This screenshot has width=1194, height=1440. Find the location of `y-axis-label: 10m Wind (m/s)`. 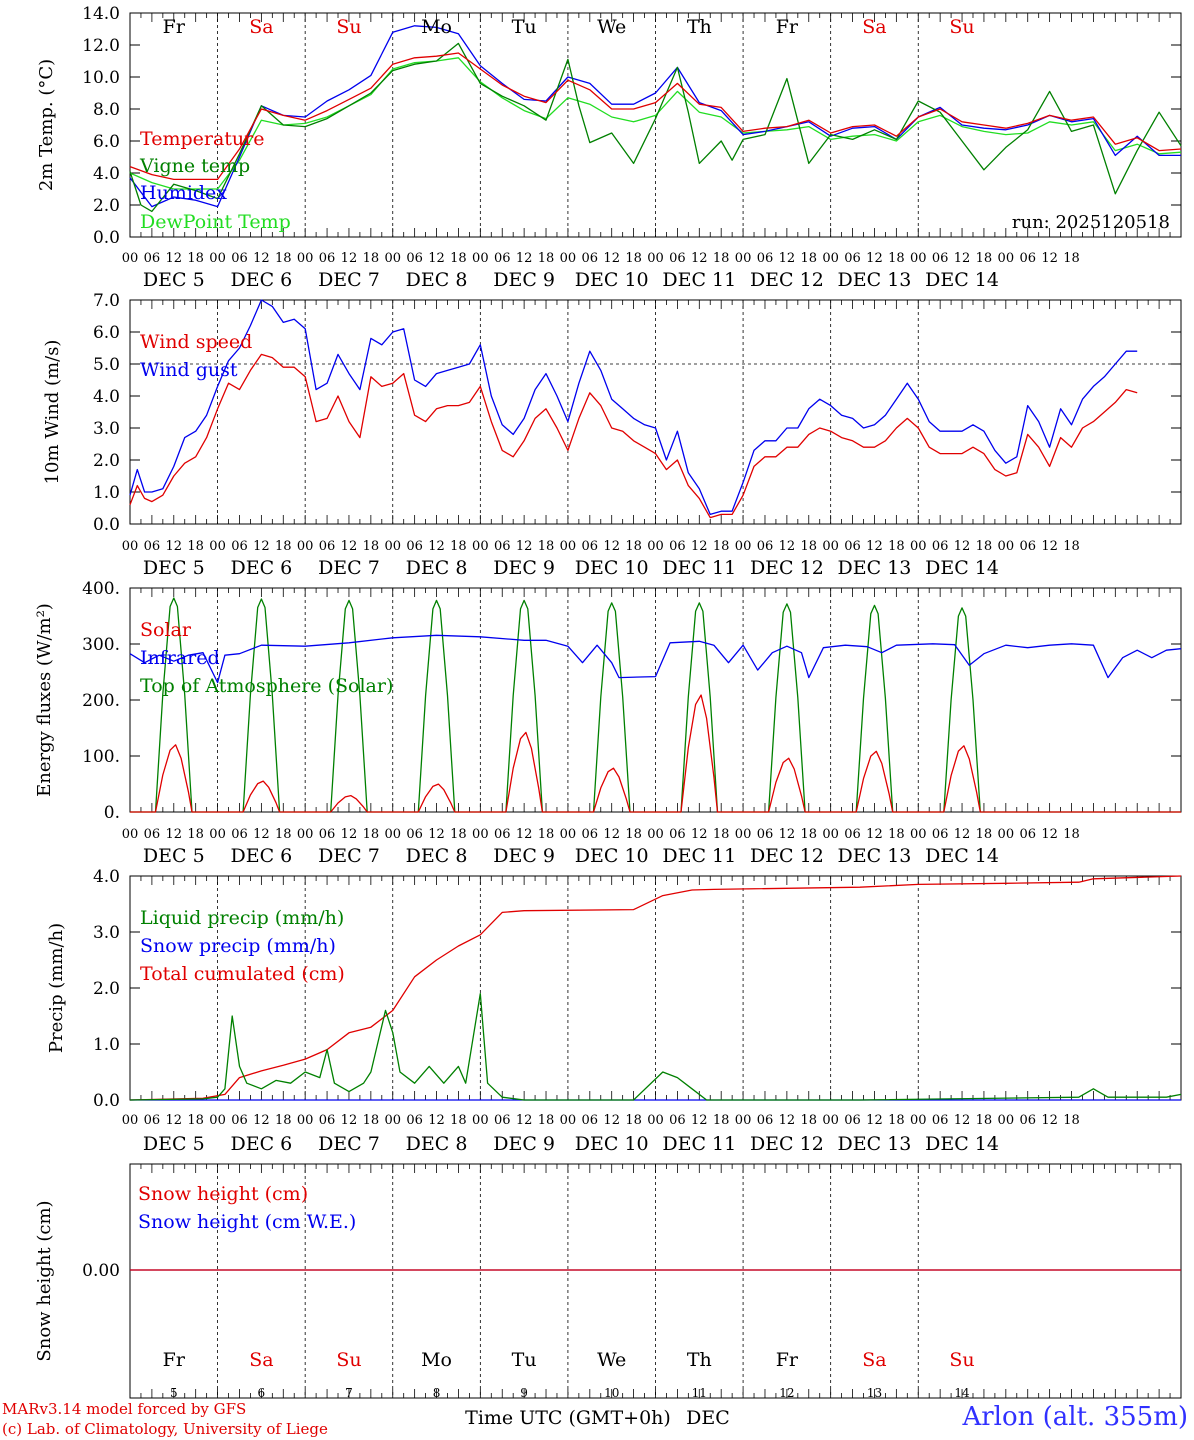

y-axis-label: 10m Wind (m/s) is located at coordinates (52, 412).